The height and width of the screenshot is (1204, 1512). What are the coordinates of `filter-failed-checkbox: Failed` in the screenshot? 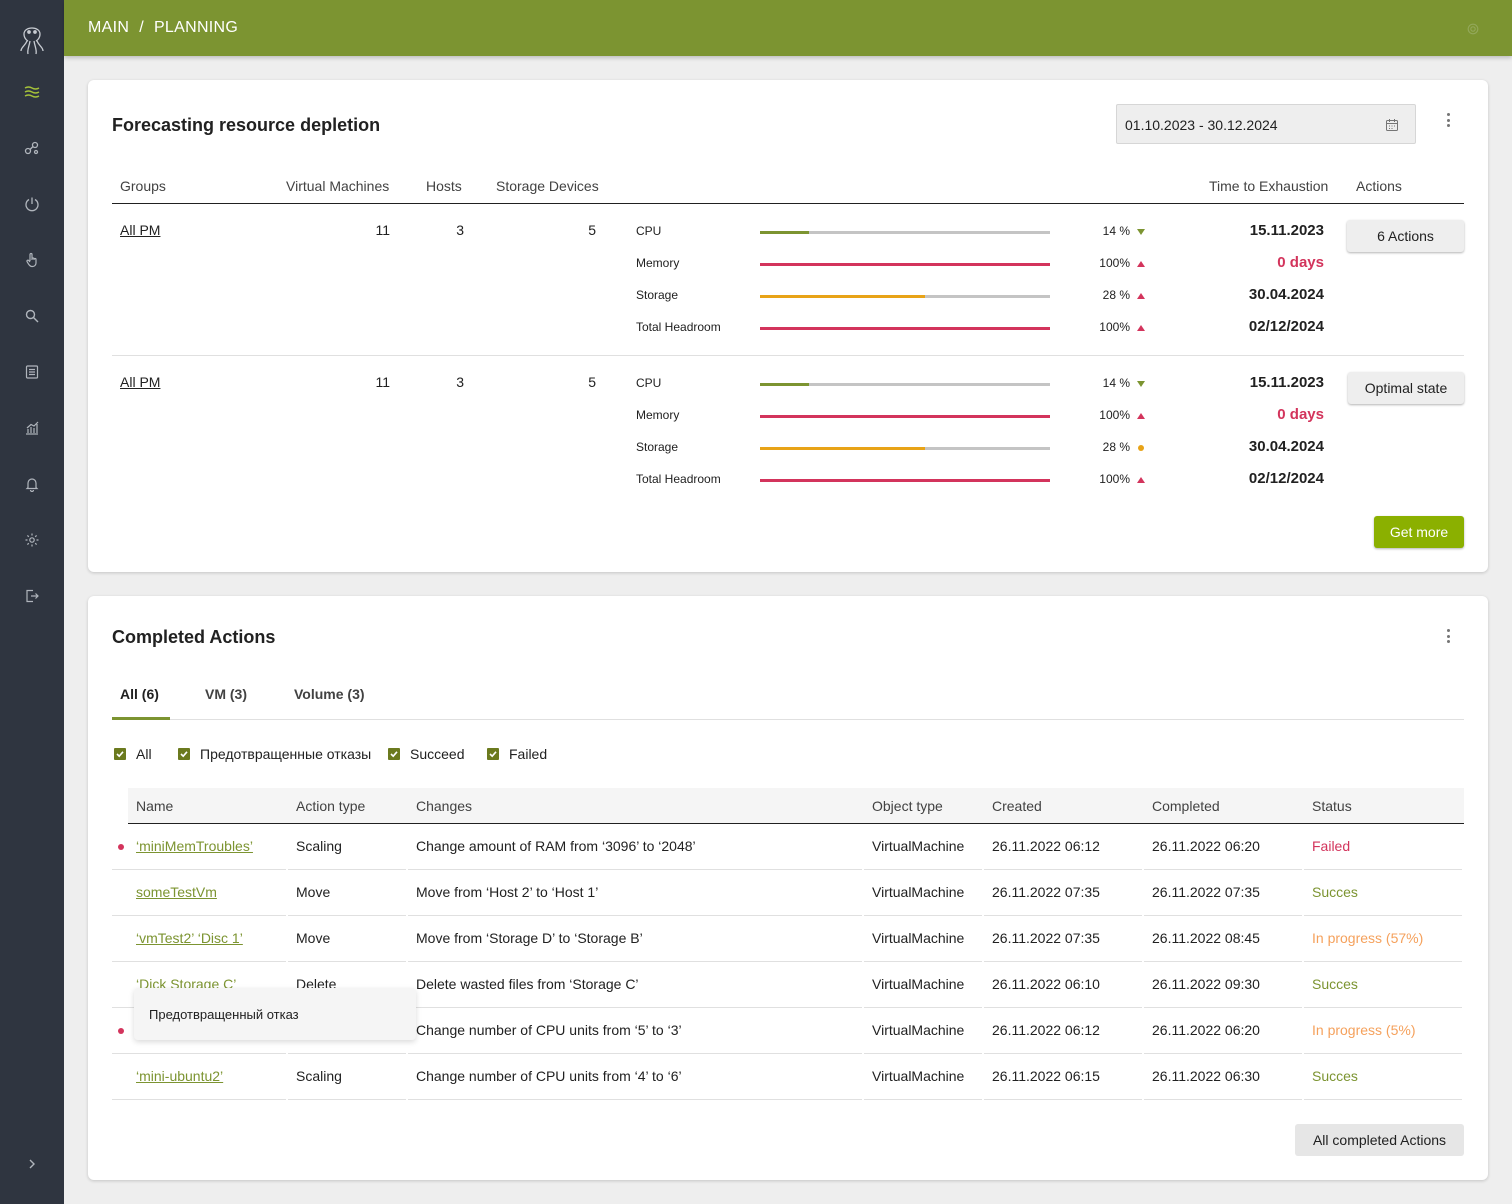 It's located at (517, 754).